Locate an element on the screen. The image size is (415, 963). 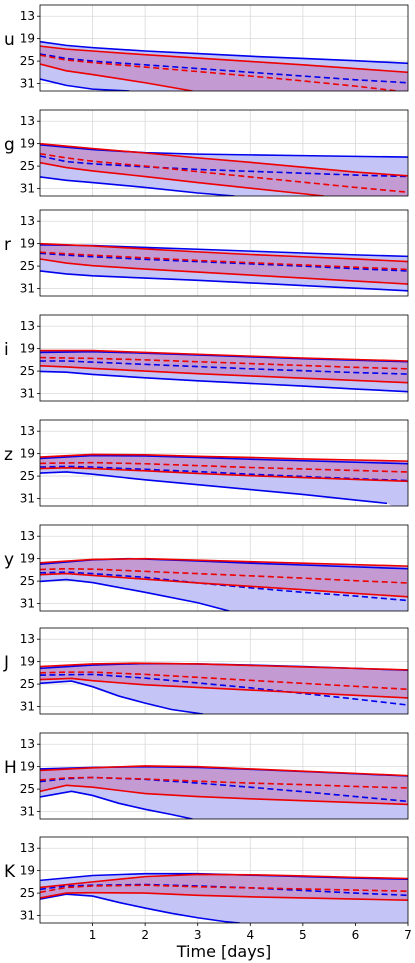
x-tick-label: 3 is located at coordinates (198, 935).